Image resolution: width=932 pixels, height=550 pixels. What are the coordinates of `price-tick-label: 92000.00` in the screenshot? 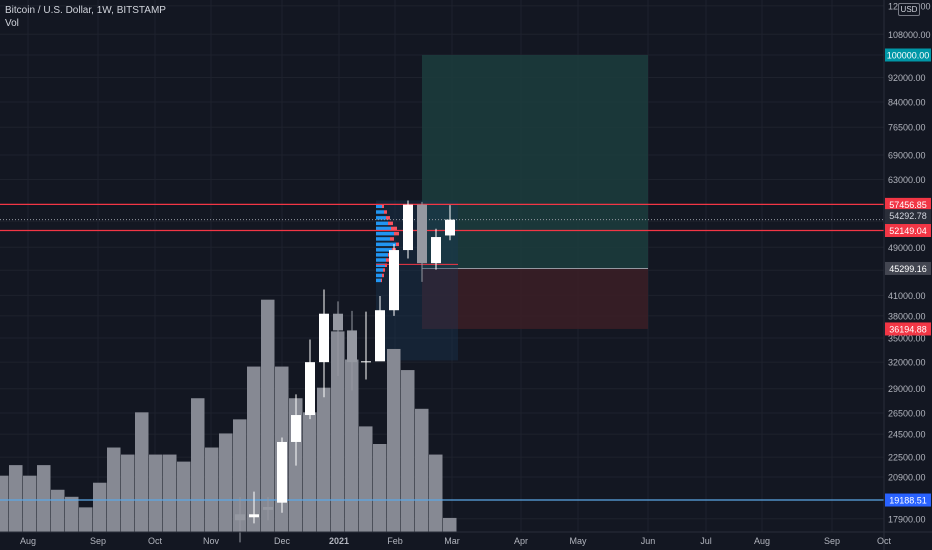 It's located at (907, 78).